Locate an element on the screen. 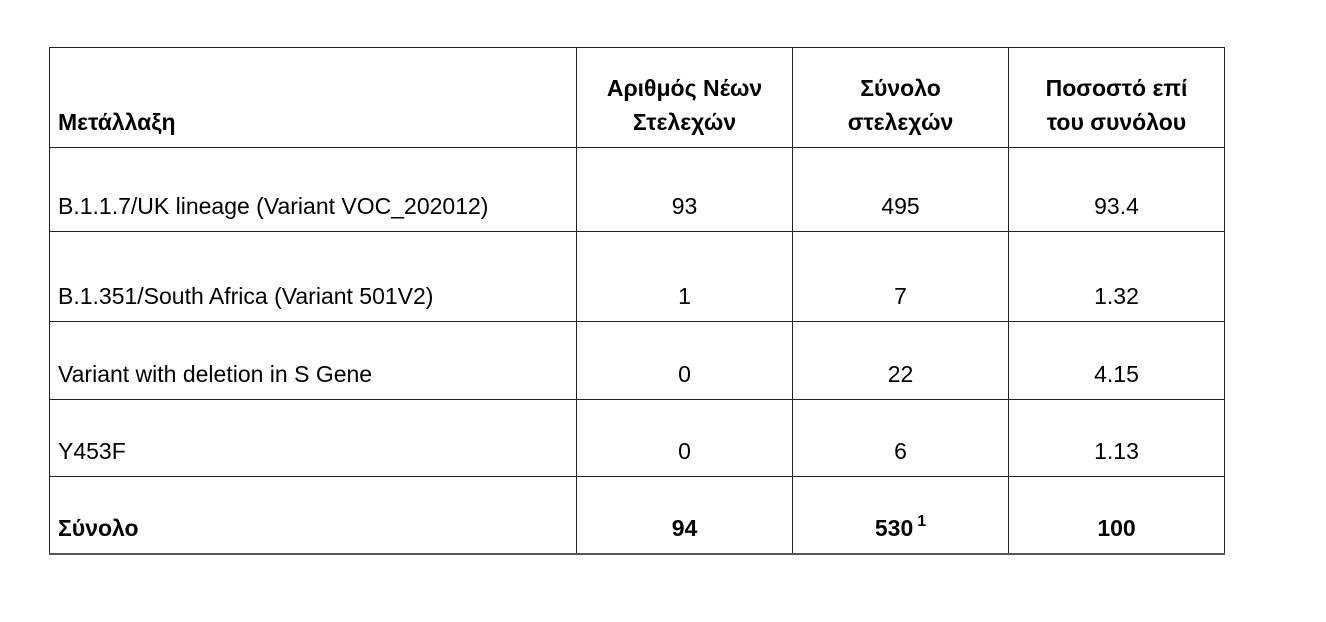 The image size is (1326, 622). header-text: Στελεχών is located at coordinates (684, 122).